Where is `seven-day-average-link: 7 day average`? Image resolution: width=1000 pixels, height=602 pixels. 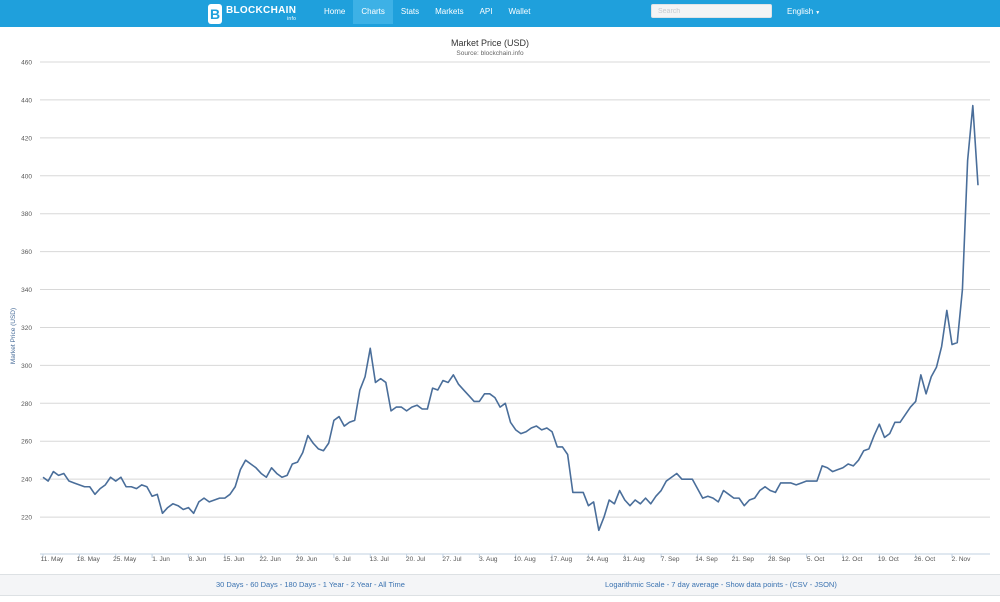
seven-day-average-link: 7 day average is located at coordinates (695, 584).